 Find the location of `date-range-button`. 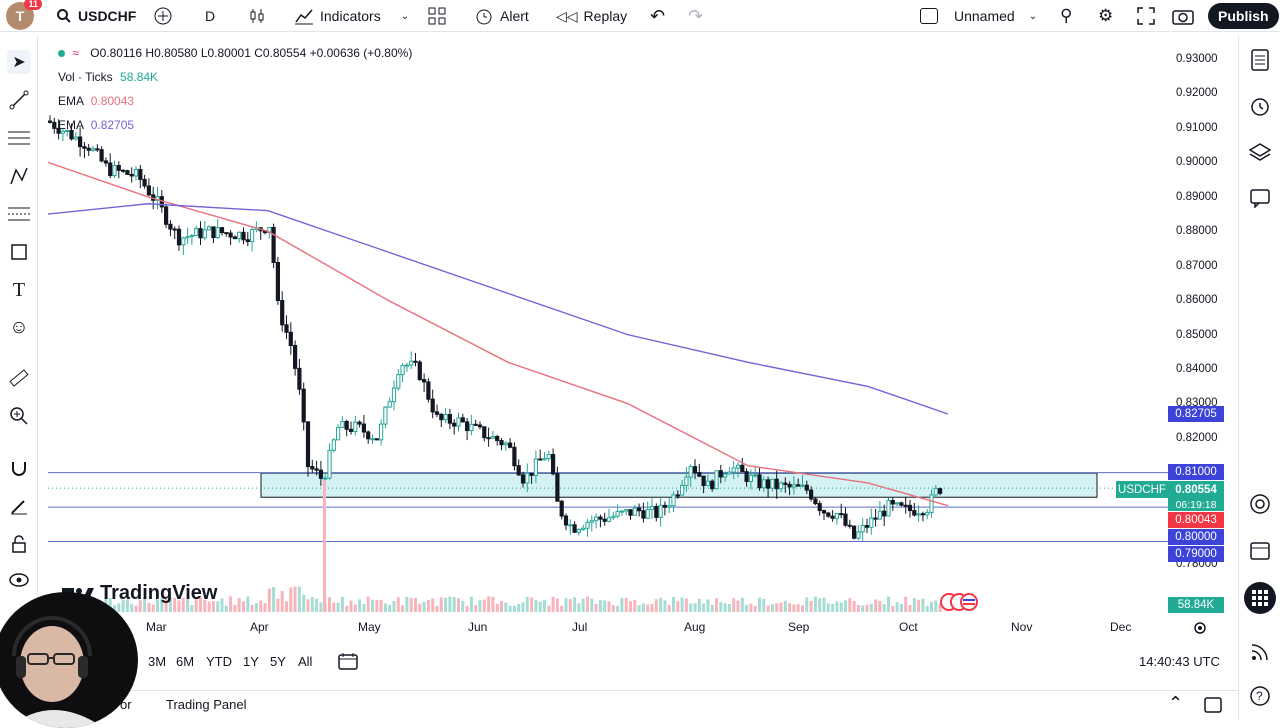

date-range-button is located at coordinates (348, 662).